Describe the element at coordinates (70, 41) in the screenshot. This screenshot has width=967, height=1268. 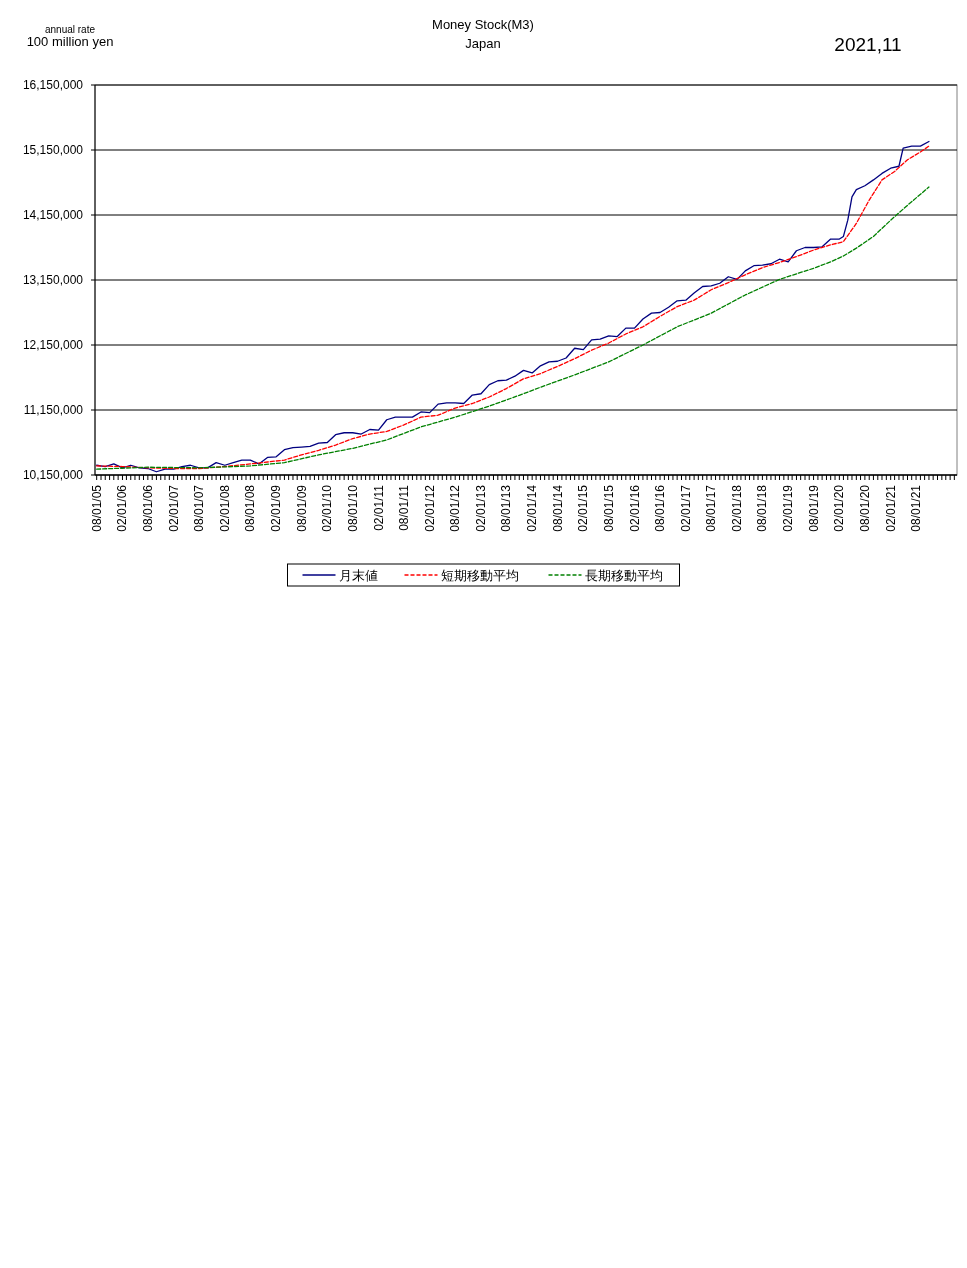
I see `y-axis-title: 100 million yen` at that location.